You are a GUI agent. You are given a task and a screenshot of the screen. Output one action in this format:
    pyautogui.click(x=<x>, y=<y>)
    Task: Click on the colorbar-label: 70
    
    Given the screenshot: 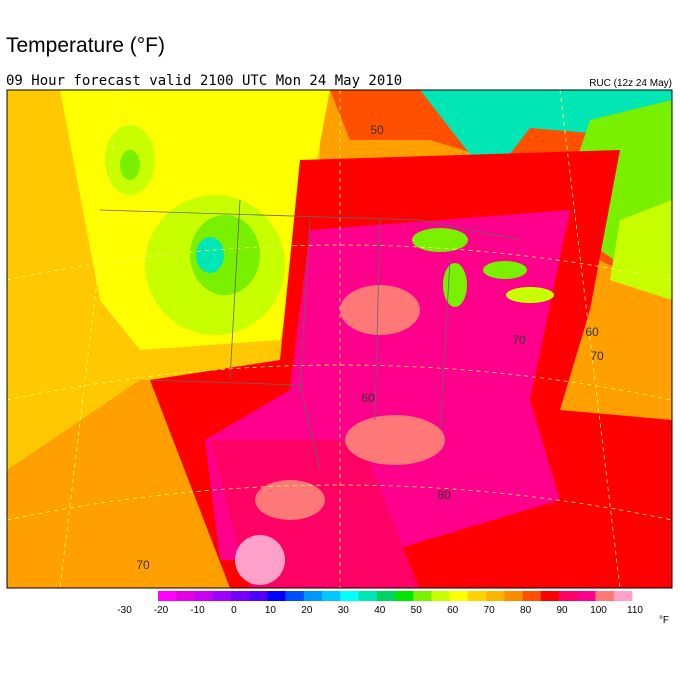 What is the action you would take?
    pyautogui.click(x=490, y=610)
    